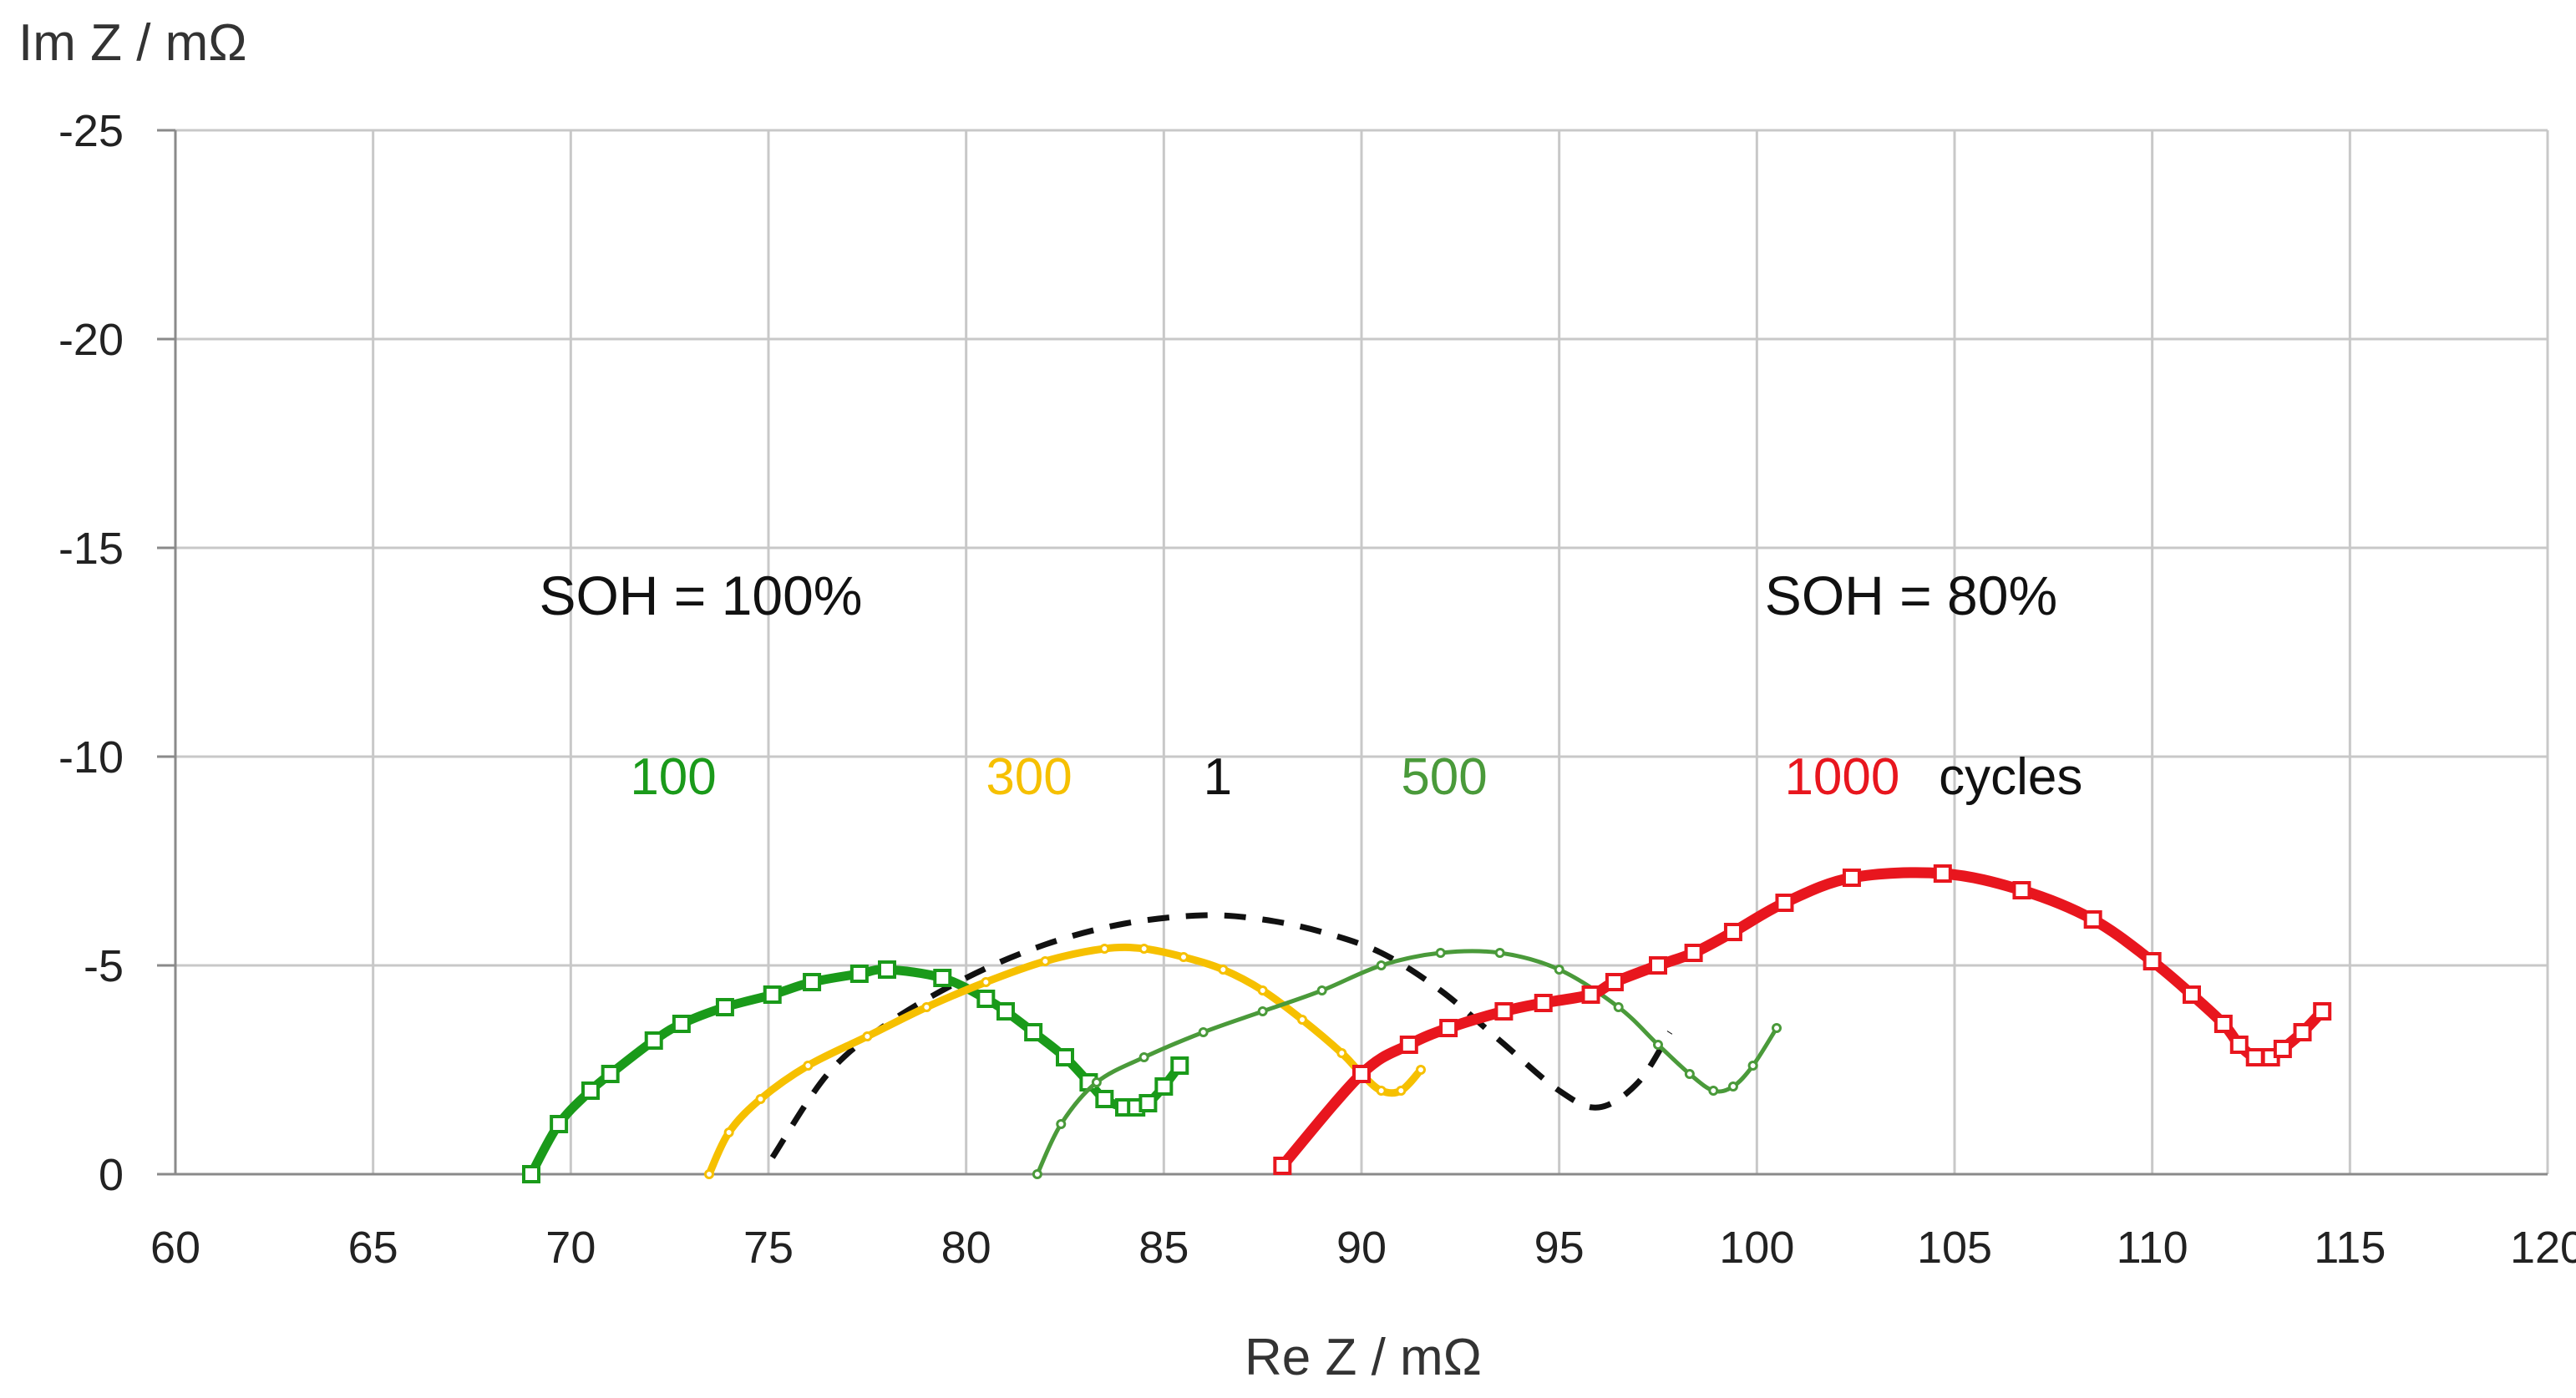 This screenshot has height=1398, width=2576. What do you see at coordinates (2010, 777) in the screenshot?
I see `cycle-label: cycles` at bounding box center [2010, 777].